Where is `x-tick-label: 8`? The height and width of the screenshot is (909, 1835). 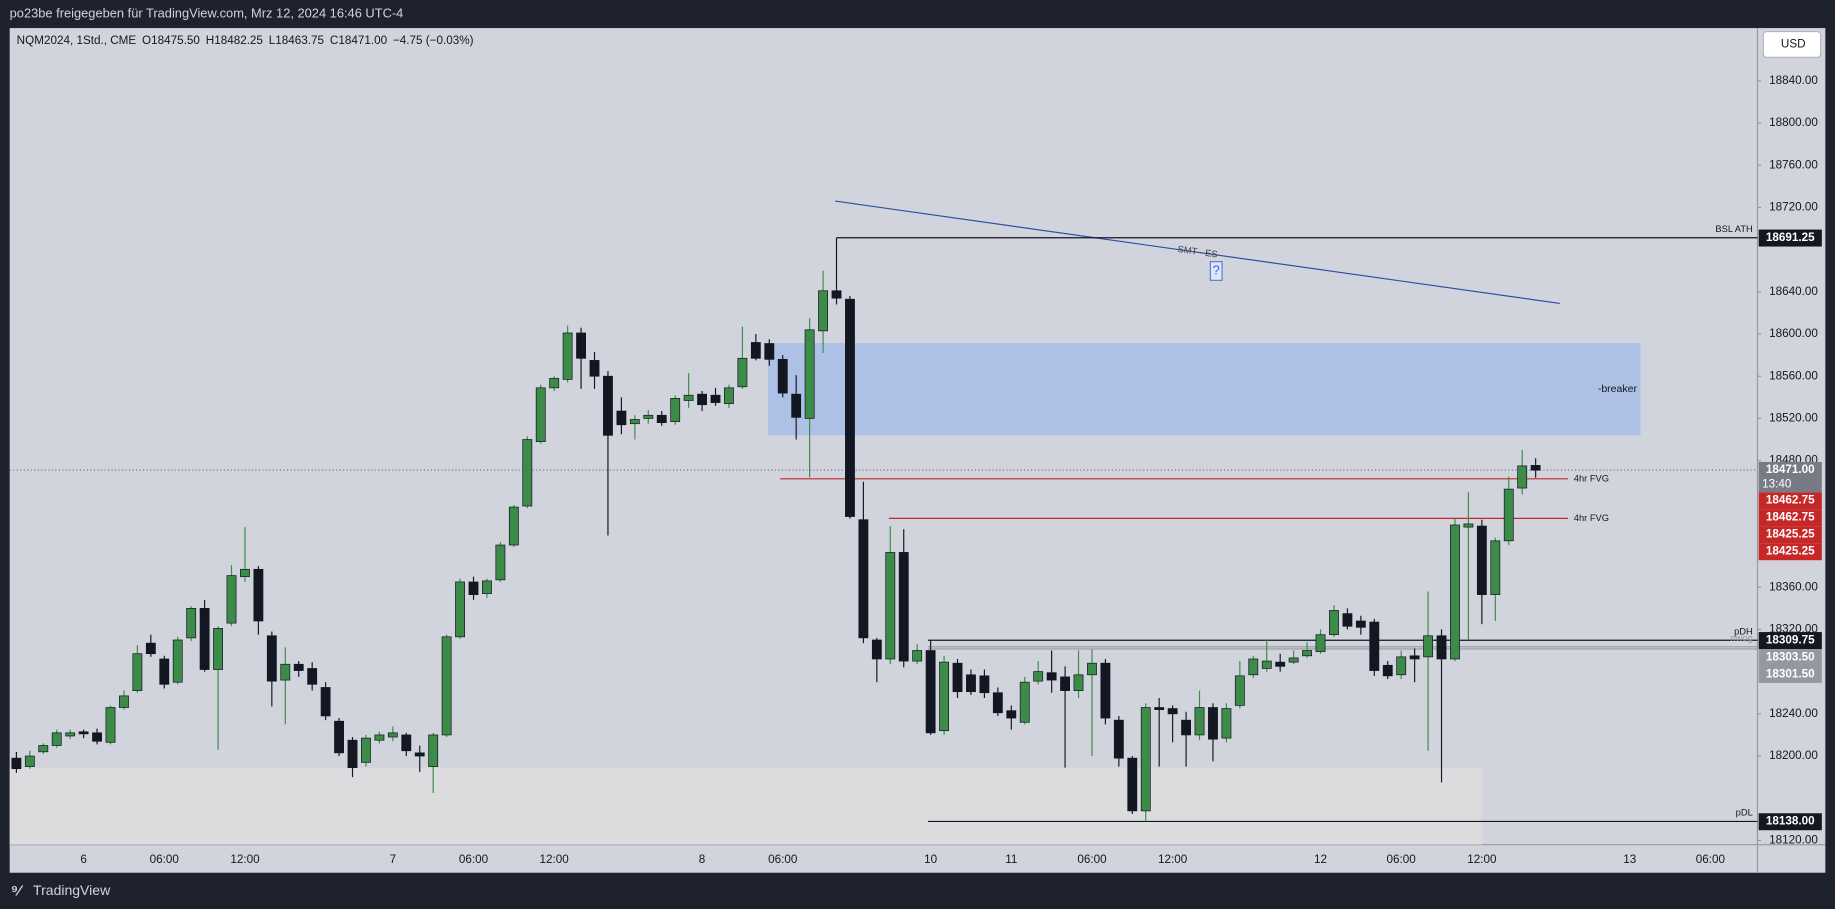
x-tick-label: 8 is located at coordinates (702, 859).